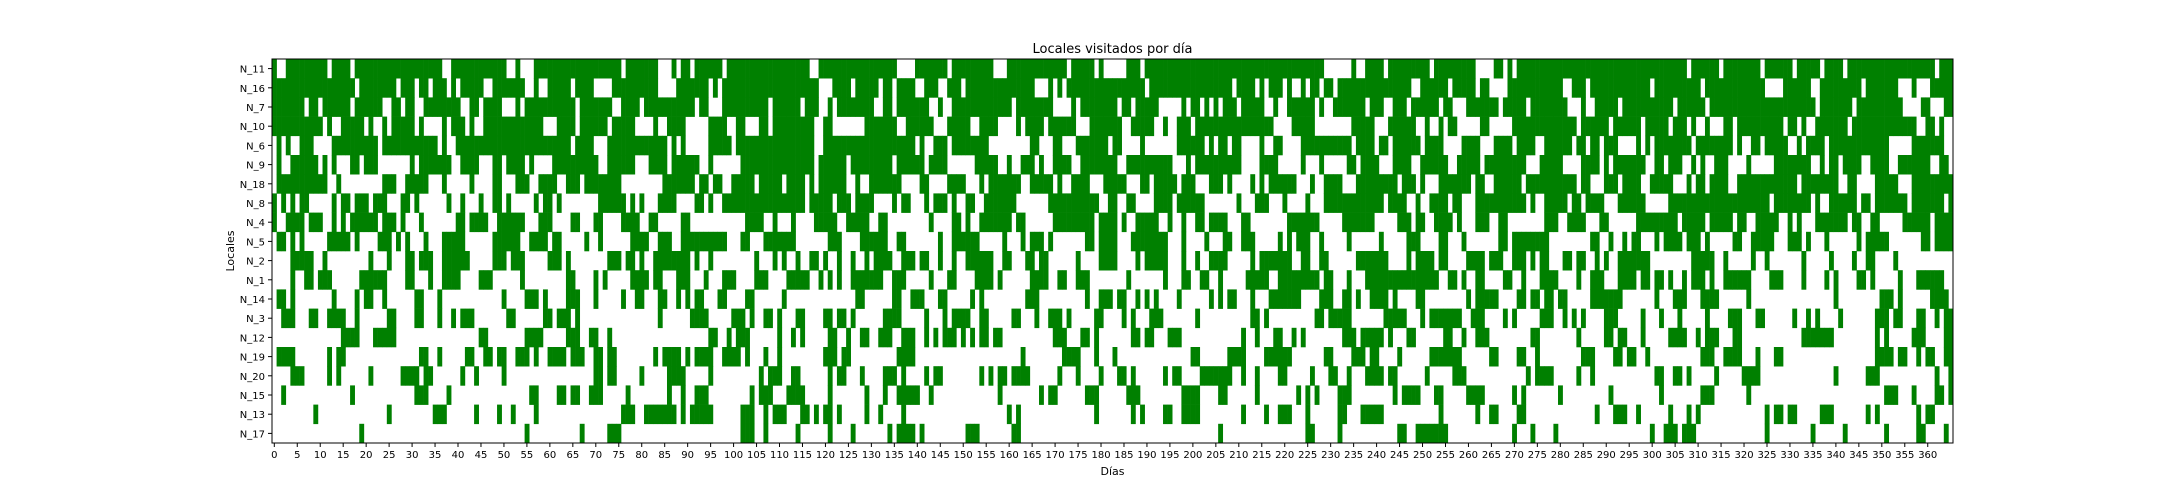  Describe the element at coordinates (986, 455) in the screenshot. I see `x-tick-label: 155` at that location.